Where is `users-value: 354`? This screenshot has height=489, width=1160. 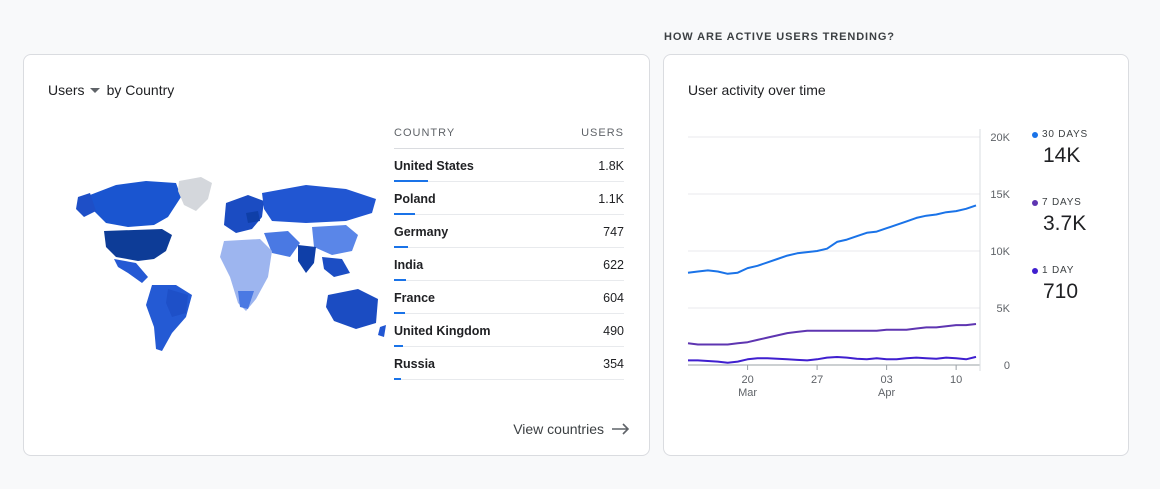
users-value: 354 is located at coordinates (613, 364).